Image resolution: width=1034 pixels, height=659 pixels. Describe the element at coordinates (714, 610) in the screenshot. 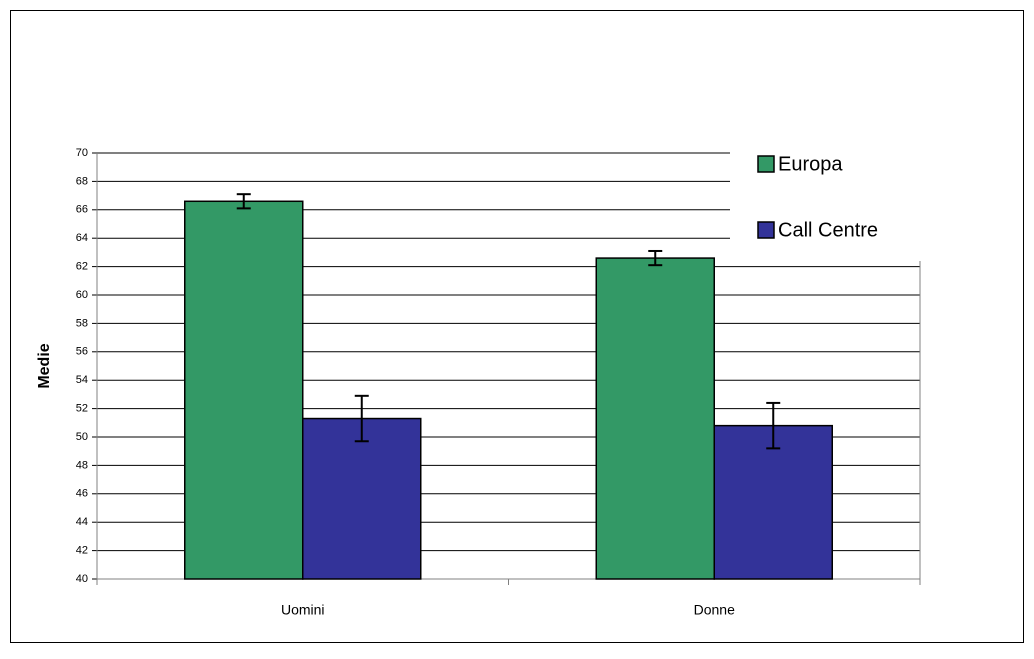

I see `x-tick-label: Donne` at that location.